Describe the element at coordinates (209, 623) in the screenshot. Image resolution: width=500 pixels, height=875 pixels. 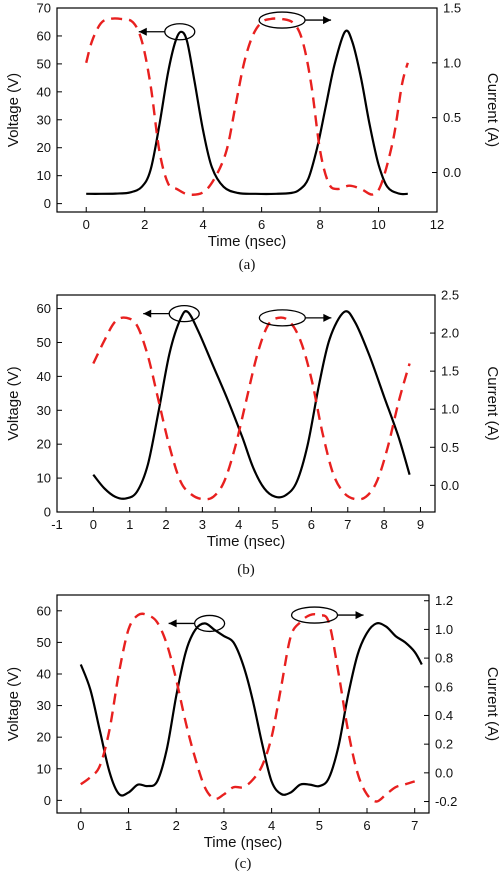
I see `annotation-ellipse` at that location.